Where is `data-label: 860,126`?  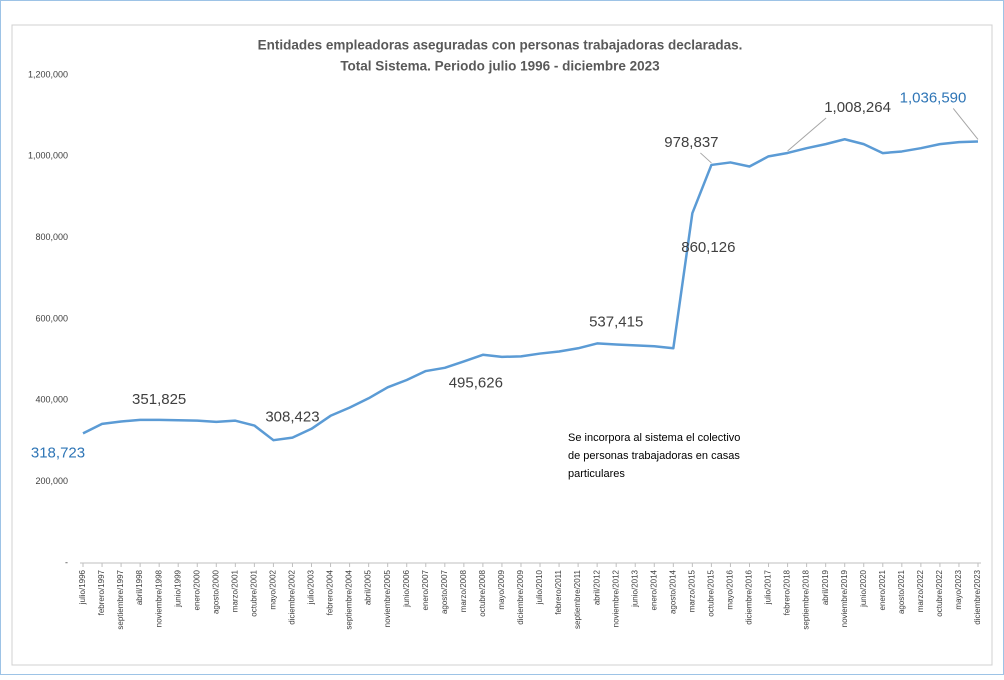 data-label: 860,126 is located at coordinates (708, 247).